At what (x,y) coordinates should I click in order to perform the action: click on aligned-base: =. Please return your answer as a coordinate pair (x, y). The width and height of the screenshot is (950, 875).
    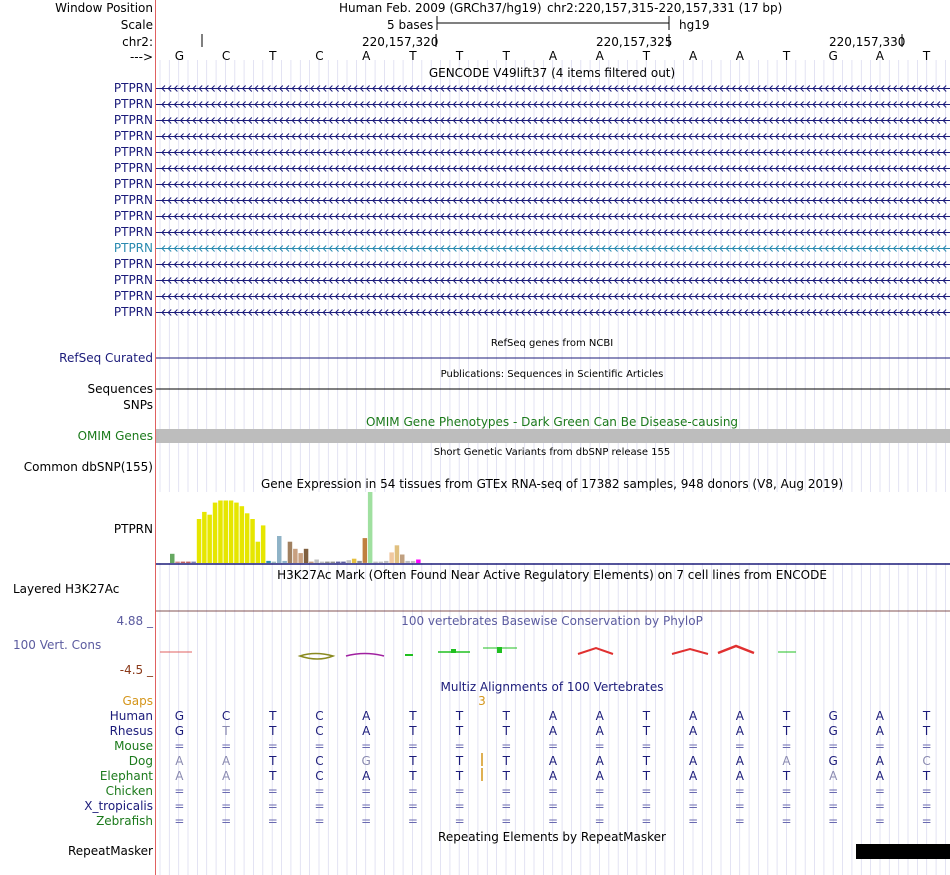
    Looking at the image, I should click on (226, 821).